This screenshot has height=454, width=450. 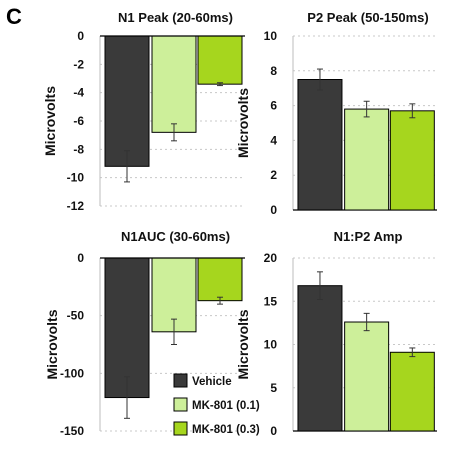 I want to click on chart-title: N1:P2 Amp, so click(x=368, y=236).